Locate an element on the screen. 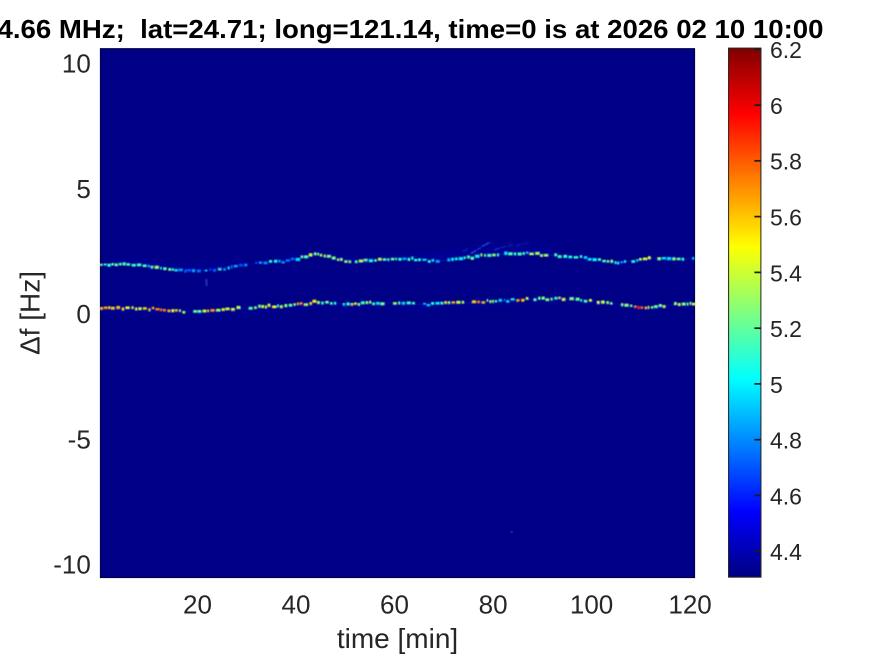 The height and width of the screenshot is (656, 875). svg-text: 5.4 is located at coordinates (786, 273).